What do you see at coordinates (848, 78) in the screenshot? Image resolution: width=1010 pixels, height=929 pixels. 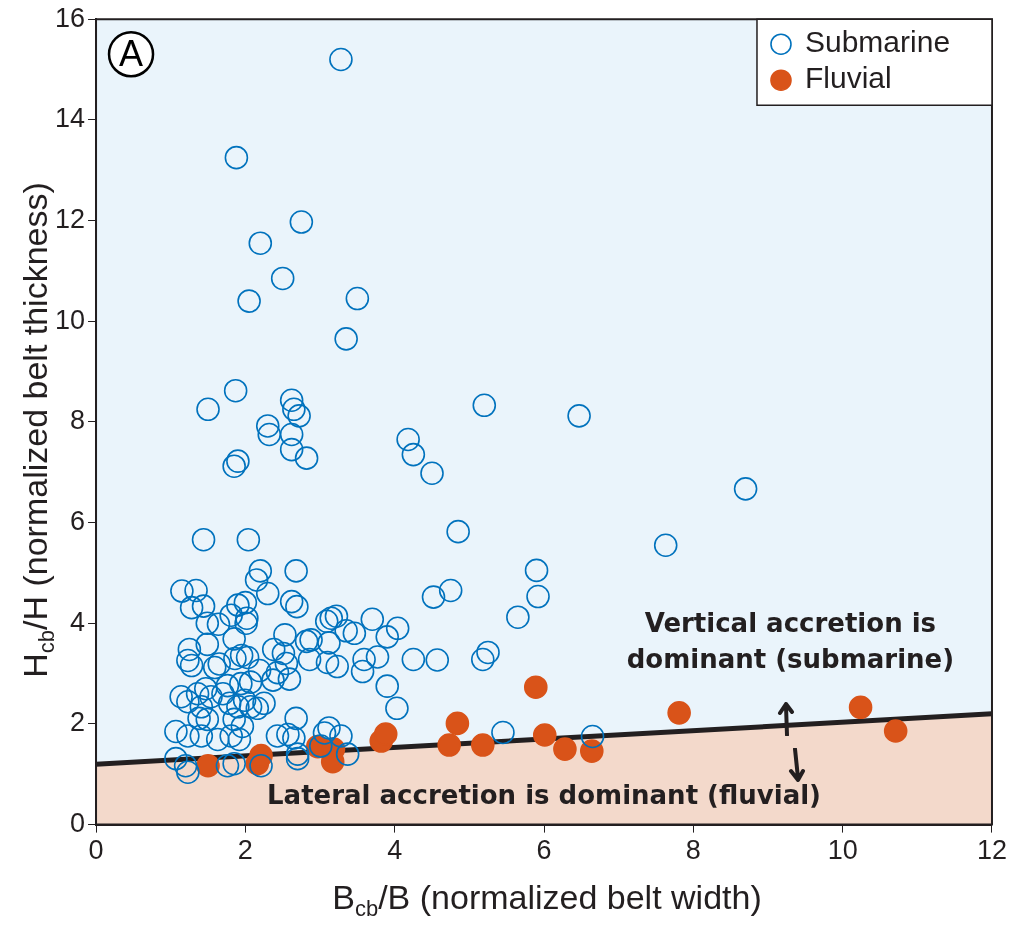 I see `legend-label: Fluvial` at bounding box center [848, 78].